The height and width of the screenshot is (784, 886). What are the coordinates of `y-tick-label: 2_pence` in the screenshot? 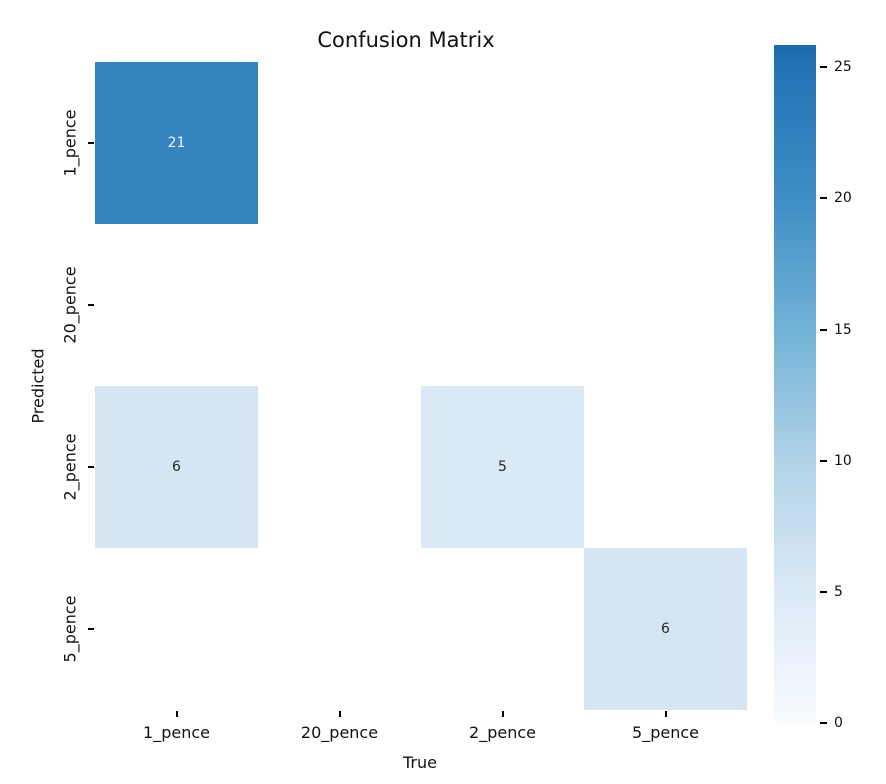 It's located at (70, 467).